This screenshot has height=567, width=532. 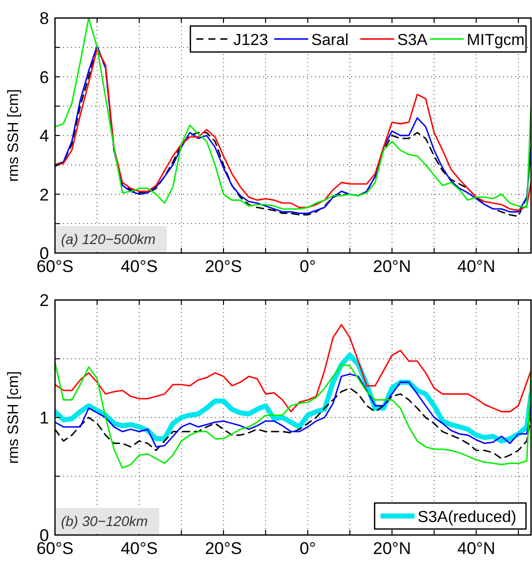 I want to click on legend-label: J123, so click(x=250, y=40).